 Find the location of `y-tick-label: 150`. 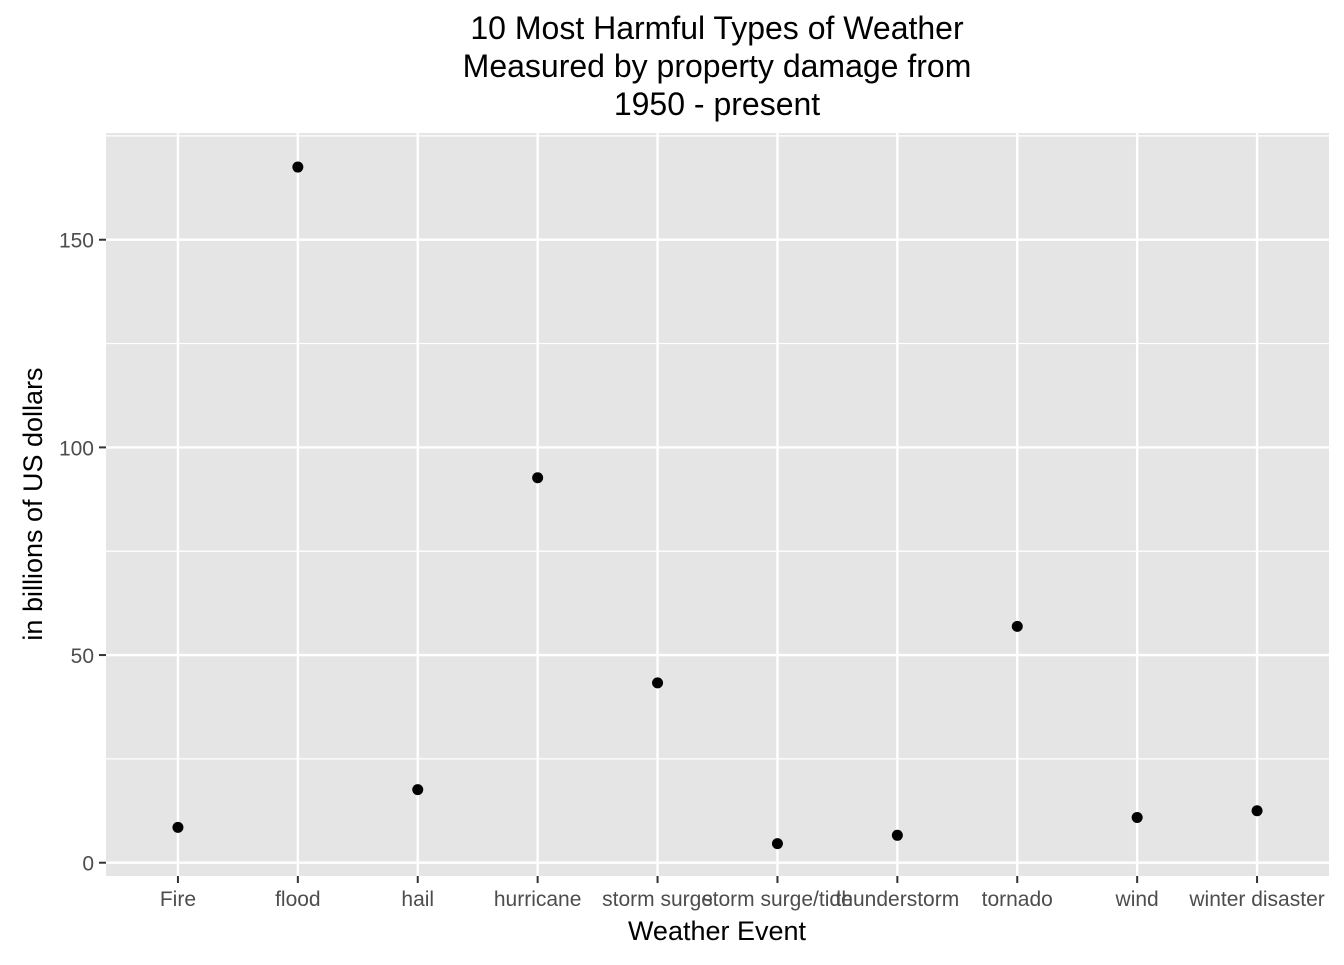

y-tick-label: 150 is located at coordinates (76, 241).